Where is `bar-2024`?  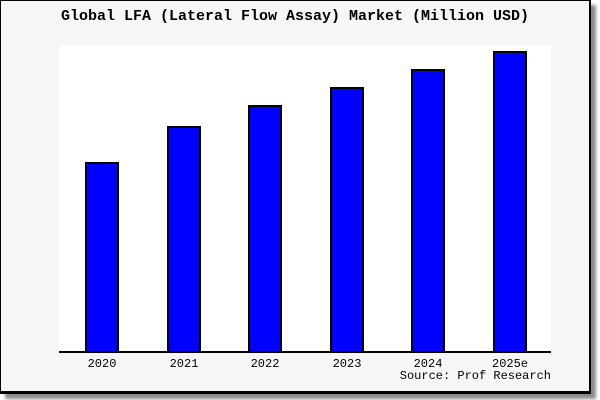 bar-2024 is located at coordinates (428, 210).